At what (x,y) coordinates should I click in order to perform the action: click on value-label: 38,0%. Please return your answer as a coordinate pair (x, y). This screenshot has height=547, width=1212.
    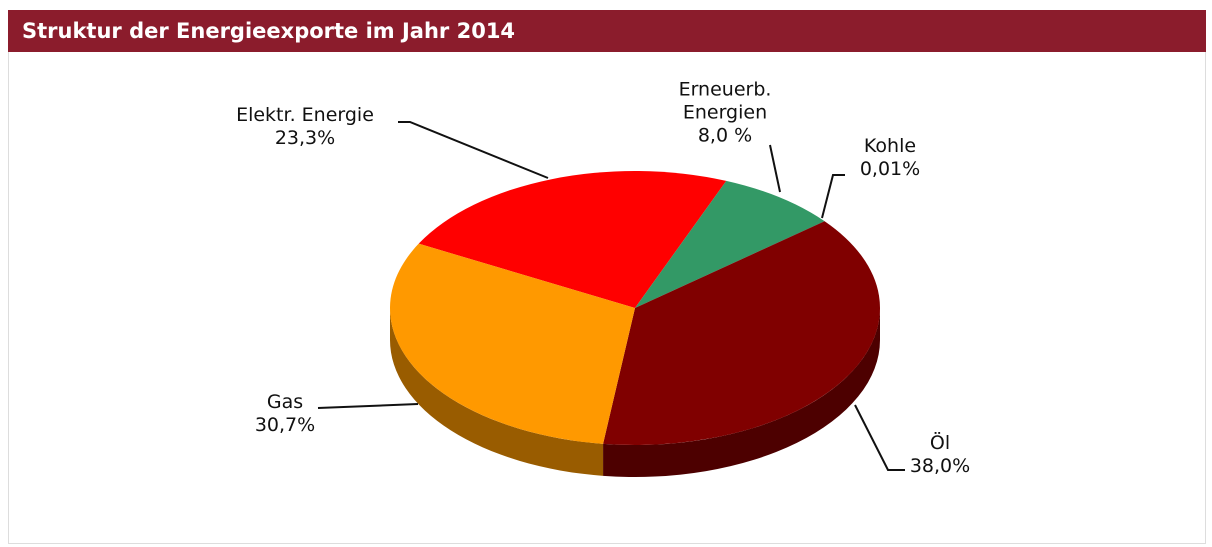
    Looking at the image, I should click on (940, 466).